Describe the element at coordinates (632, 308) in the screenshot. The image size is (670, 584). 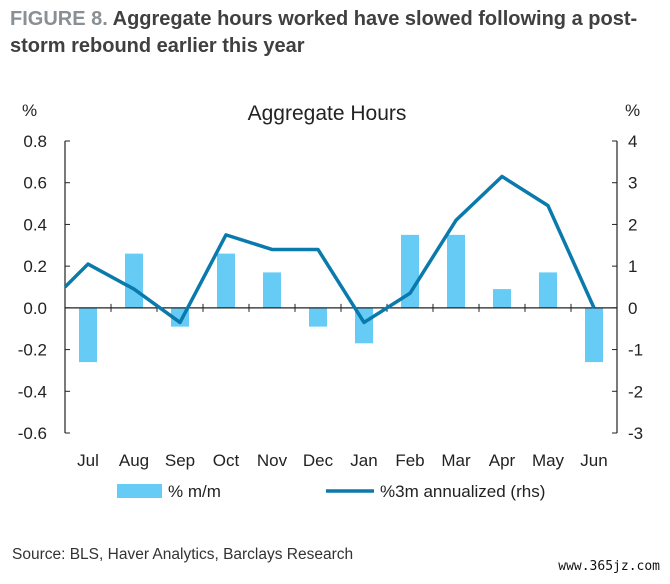
I see `right-tick-label: 0` at that location.